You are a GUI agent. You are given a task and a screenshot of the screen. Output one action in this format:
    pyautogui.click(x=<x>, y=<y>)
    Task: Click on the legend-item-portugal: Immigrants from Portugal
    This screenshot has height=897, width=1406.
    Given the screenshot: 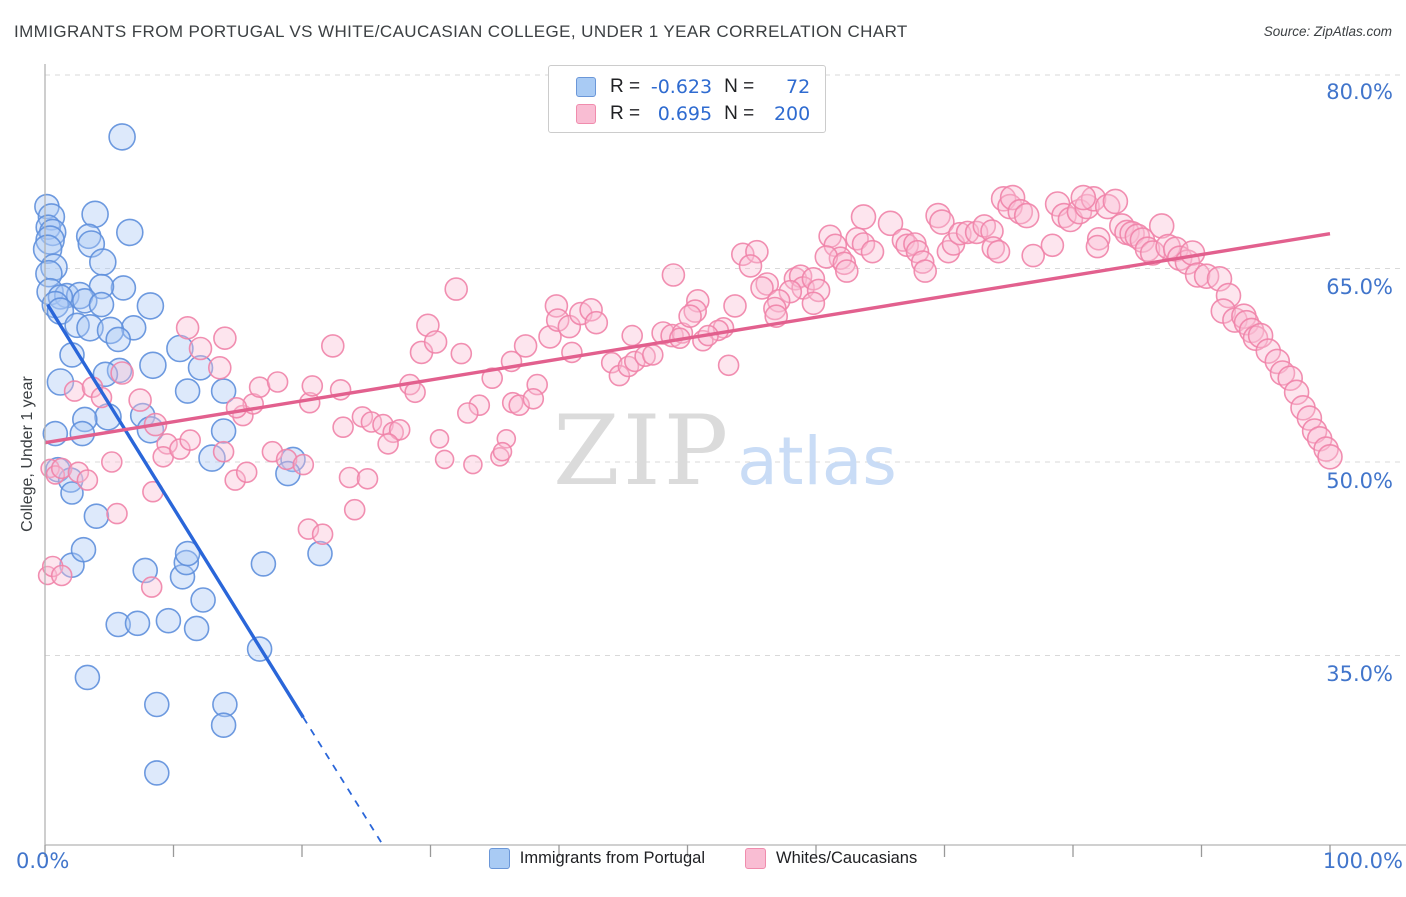 What is the action you would take?
    pyautogui.click(x=596, y=858)
    